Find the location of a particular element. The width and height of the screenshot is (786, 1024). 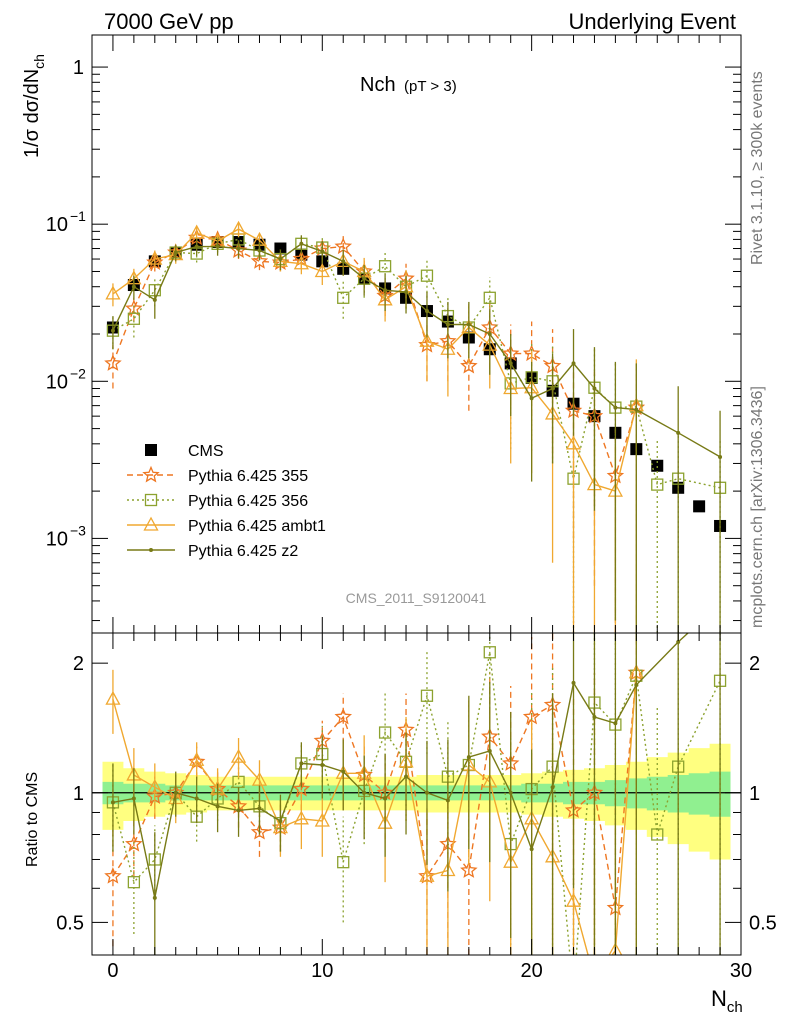

main-y-axis-title: 1/σ dσ/dNch is located at coordinates (34, 106).